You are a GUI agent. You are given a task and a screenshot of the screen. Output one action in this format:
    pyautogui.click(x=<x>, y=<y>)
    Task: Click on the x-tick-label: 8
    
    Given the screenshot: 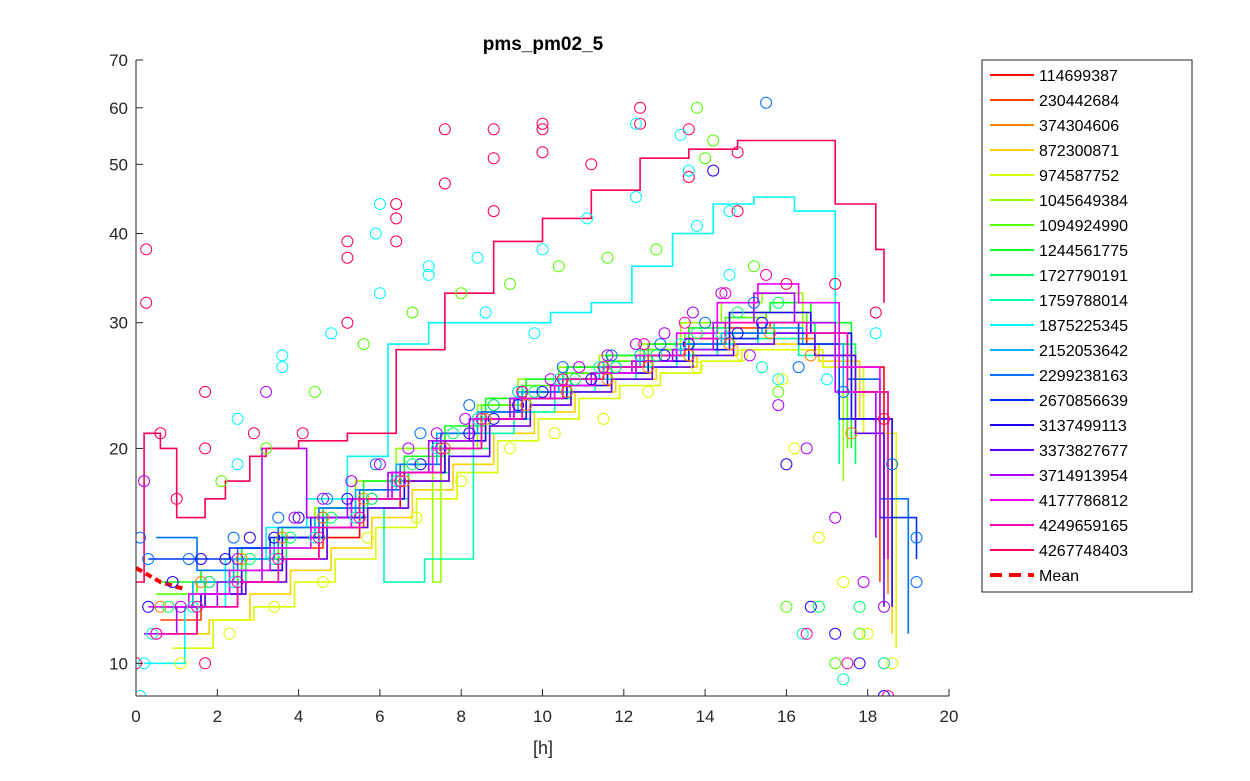 What is the action you would take?
    pyautogui.click(x=460, y=716)
    